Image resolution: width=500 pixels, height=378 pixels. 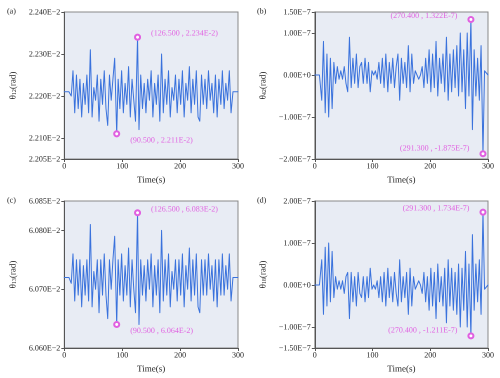 What do you see at coordinates (262, 11) in the screenshot?
I see `chart-title: (b)` at bounding box center [262, 11].